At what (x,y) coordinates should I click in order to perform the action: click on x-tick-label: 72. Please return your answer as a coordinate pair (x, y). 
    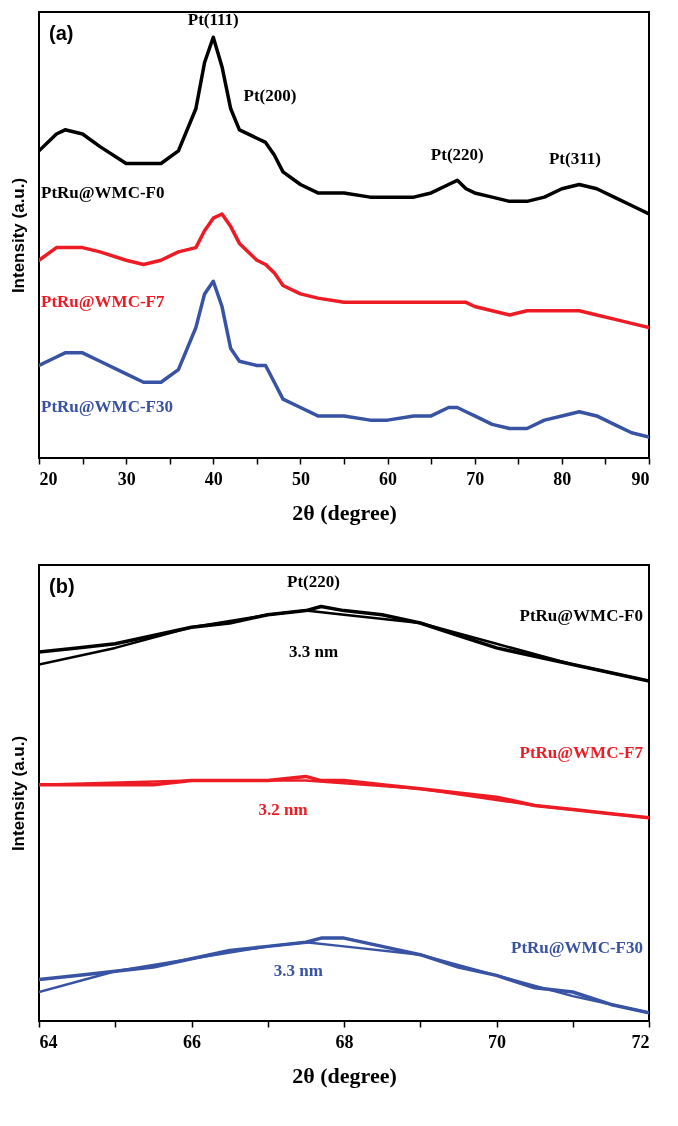
    Looking at the image, I should click on (640, 1041).